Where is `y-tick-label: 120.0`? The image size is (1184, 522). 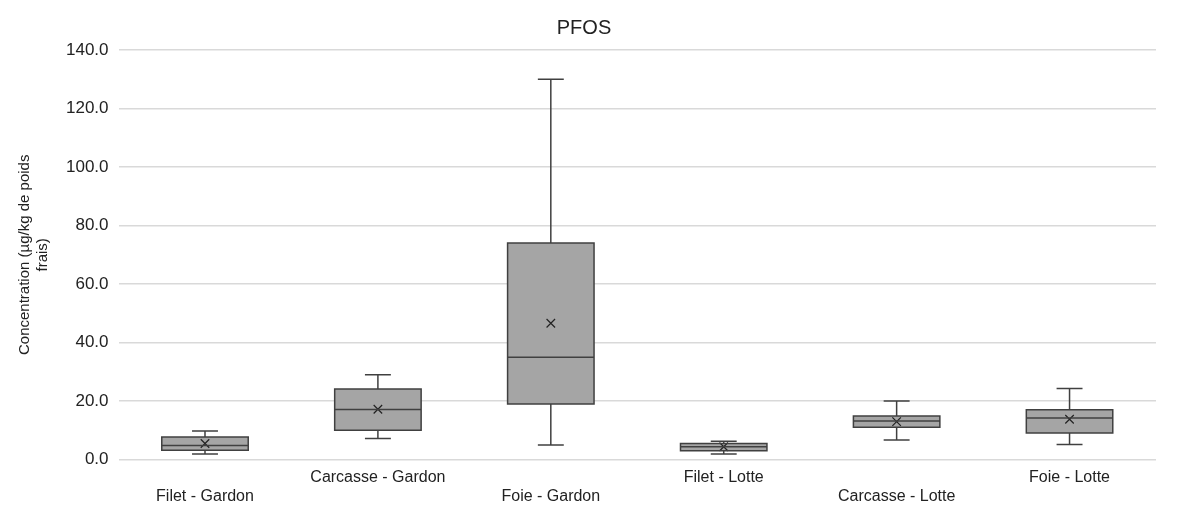
y-tick-label: 120.0 is located at coordinates (87, 108).